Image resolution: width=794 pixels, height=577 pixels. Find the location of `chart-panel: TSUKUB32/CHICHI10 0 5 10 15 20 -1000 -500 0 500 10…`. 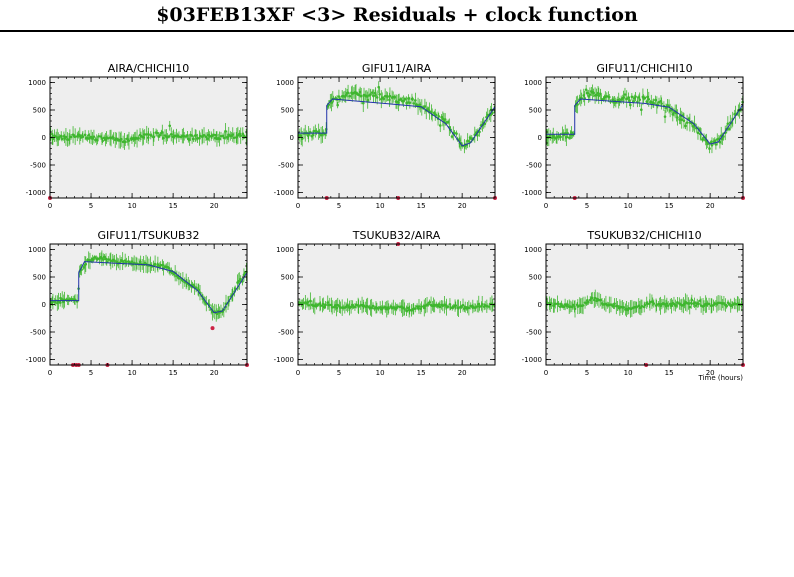

chart-panel: TSUKUB32/CHICHI10 0 5 10 15 20 -1000 -500 0 500 10… is located at coordinates (633, 305).